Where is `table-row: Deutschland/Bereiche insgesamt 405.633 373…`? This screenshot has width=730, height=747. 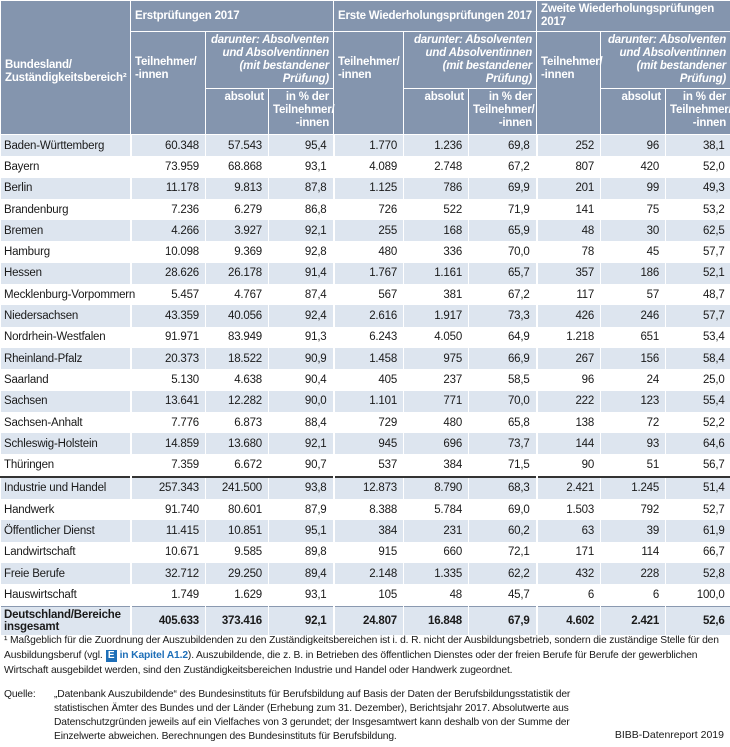 table-row: Deutschland/Bereiche insgesamt 405.633 373… is located at coordinates (365, 620).